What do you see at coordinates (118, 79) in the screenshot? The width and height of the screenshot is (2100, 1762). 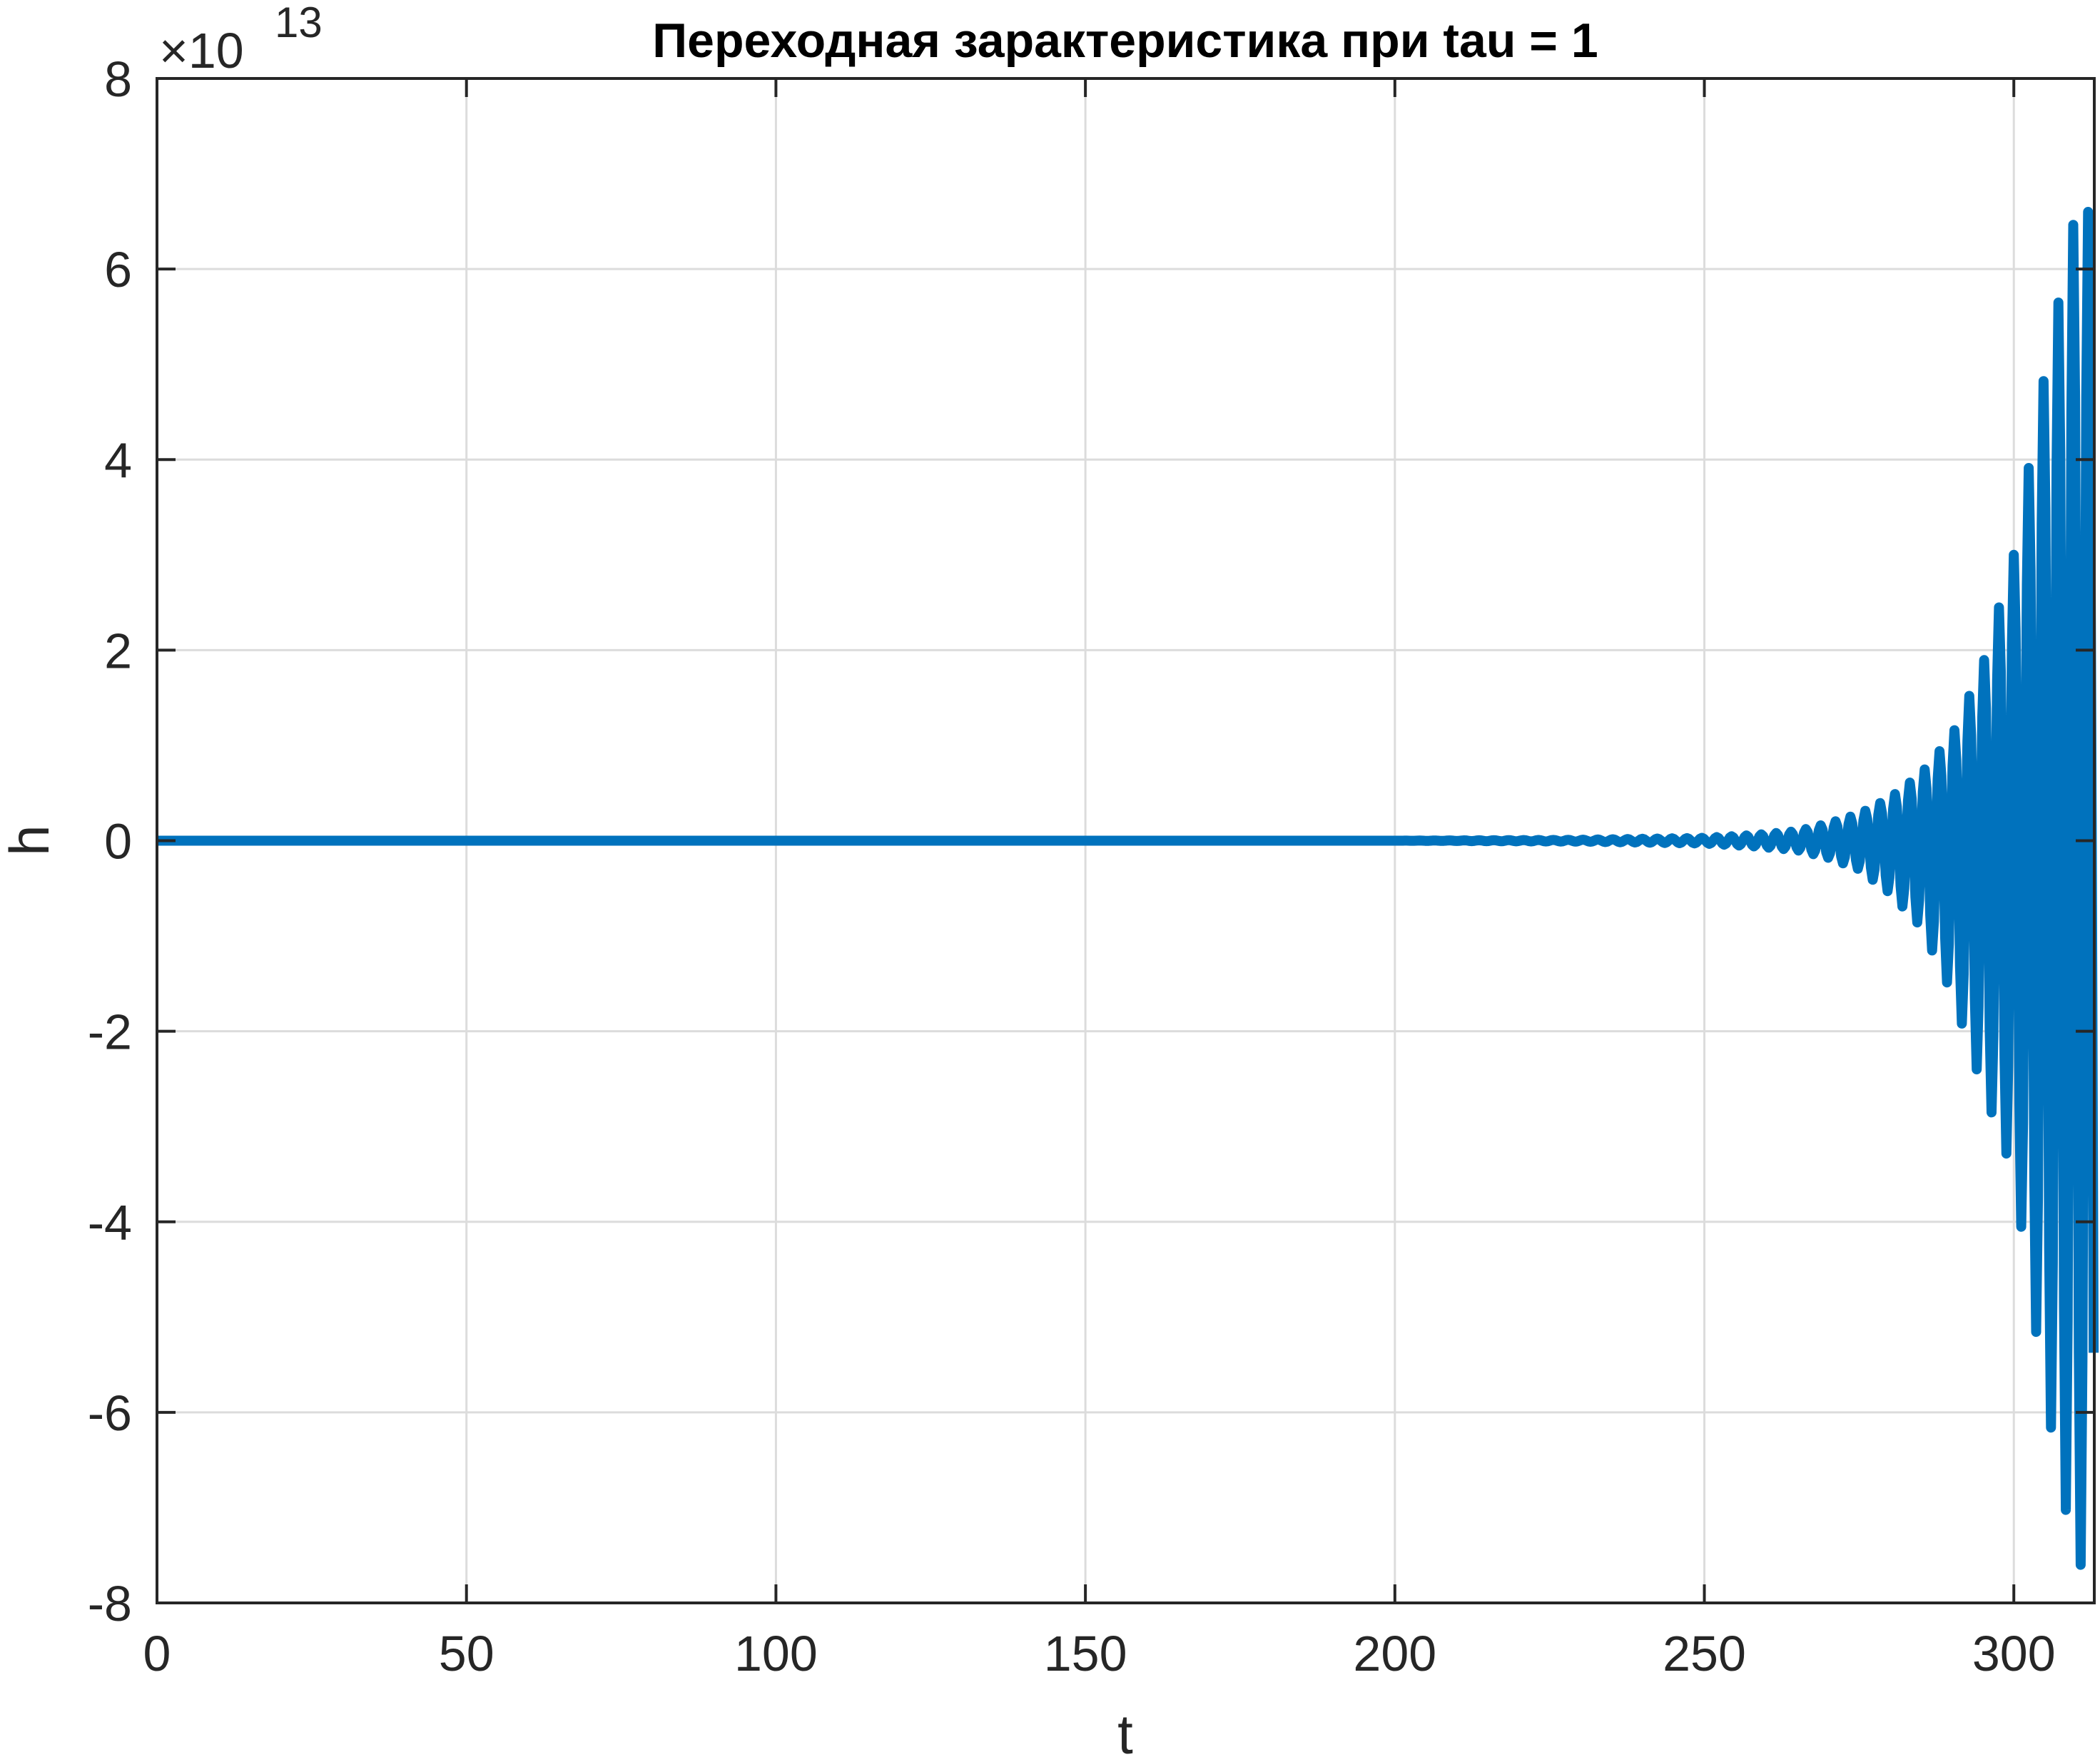 I see `y-tick-label: 8` at bounding box center [118, 79].